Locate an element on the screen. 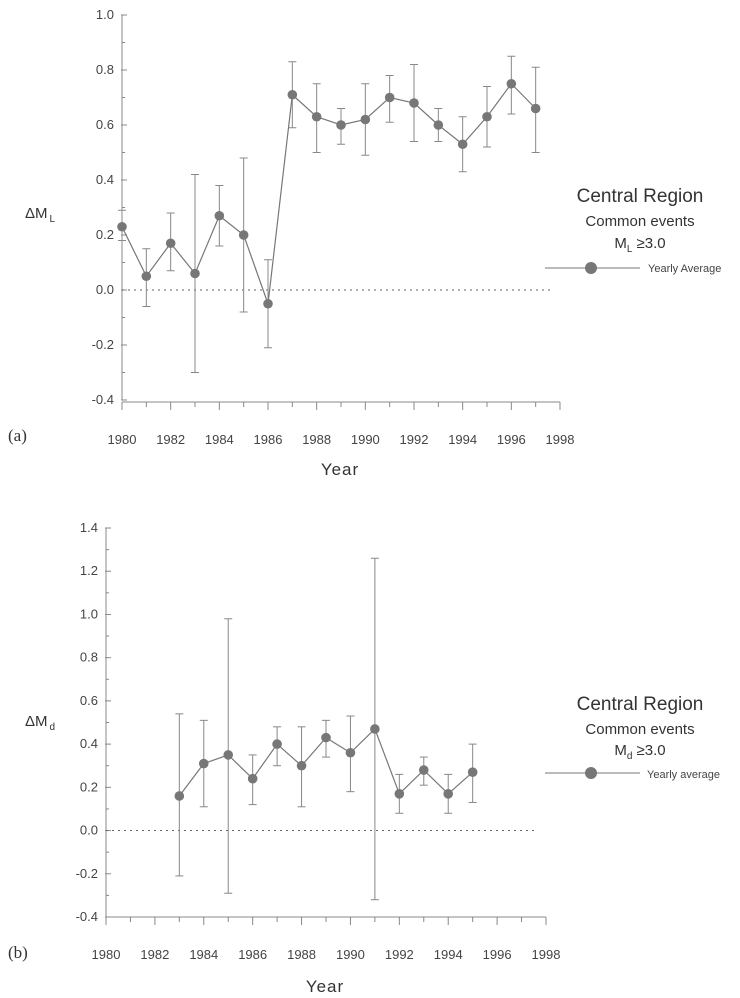  panel-a-y-tick-label: 0.4 is located at coordinates (105, 179).